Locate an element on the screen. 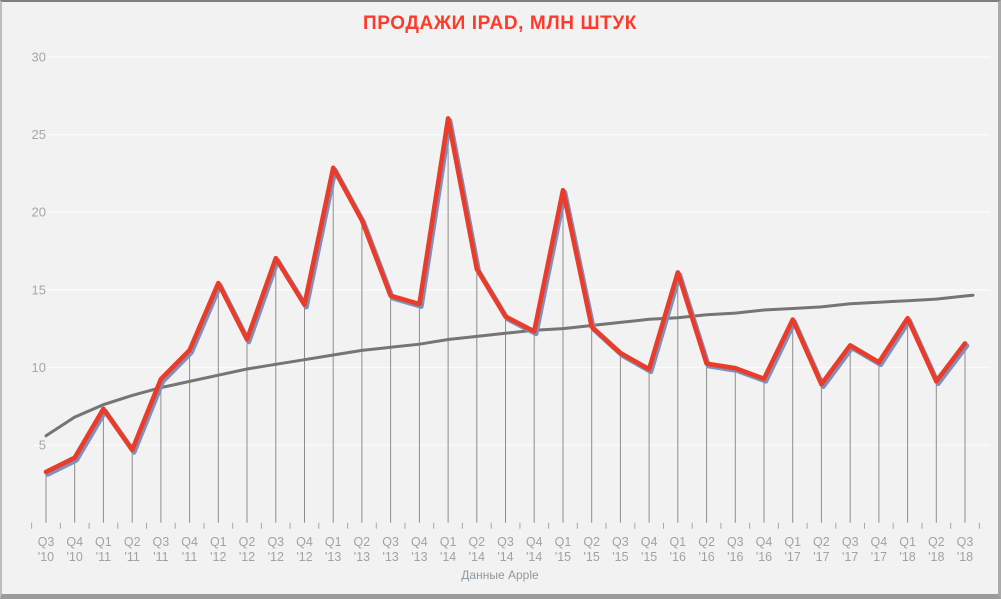 Image resolution: width=1001 pixels, height=599 pixels. x-axis-label: Q3'18 is located at coordinates (965, 549).